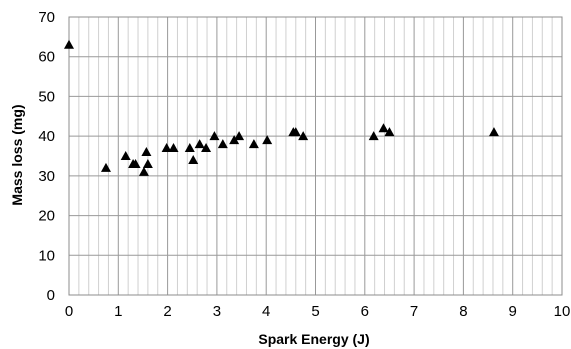 This screenshot has height=349, width=571. I want to click on x-tick-label: 1, so click(118, 311).